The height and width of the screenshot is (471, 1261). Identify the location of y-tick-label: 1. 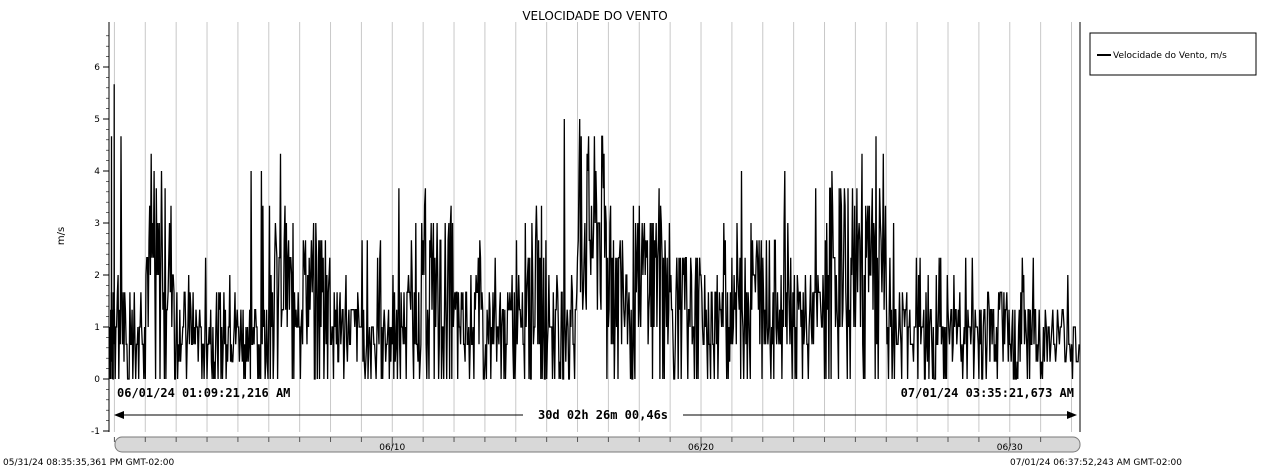
(97, 328).